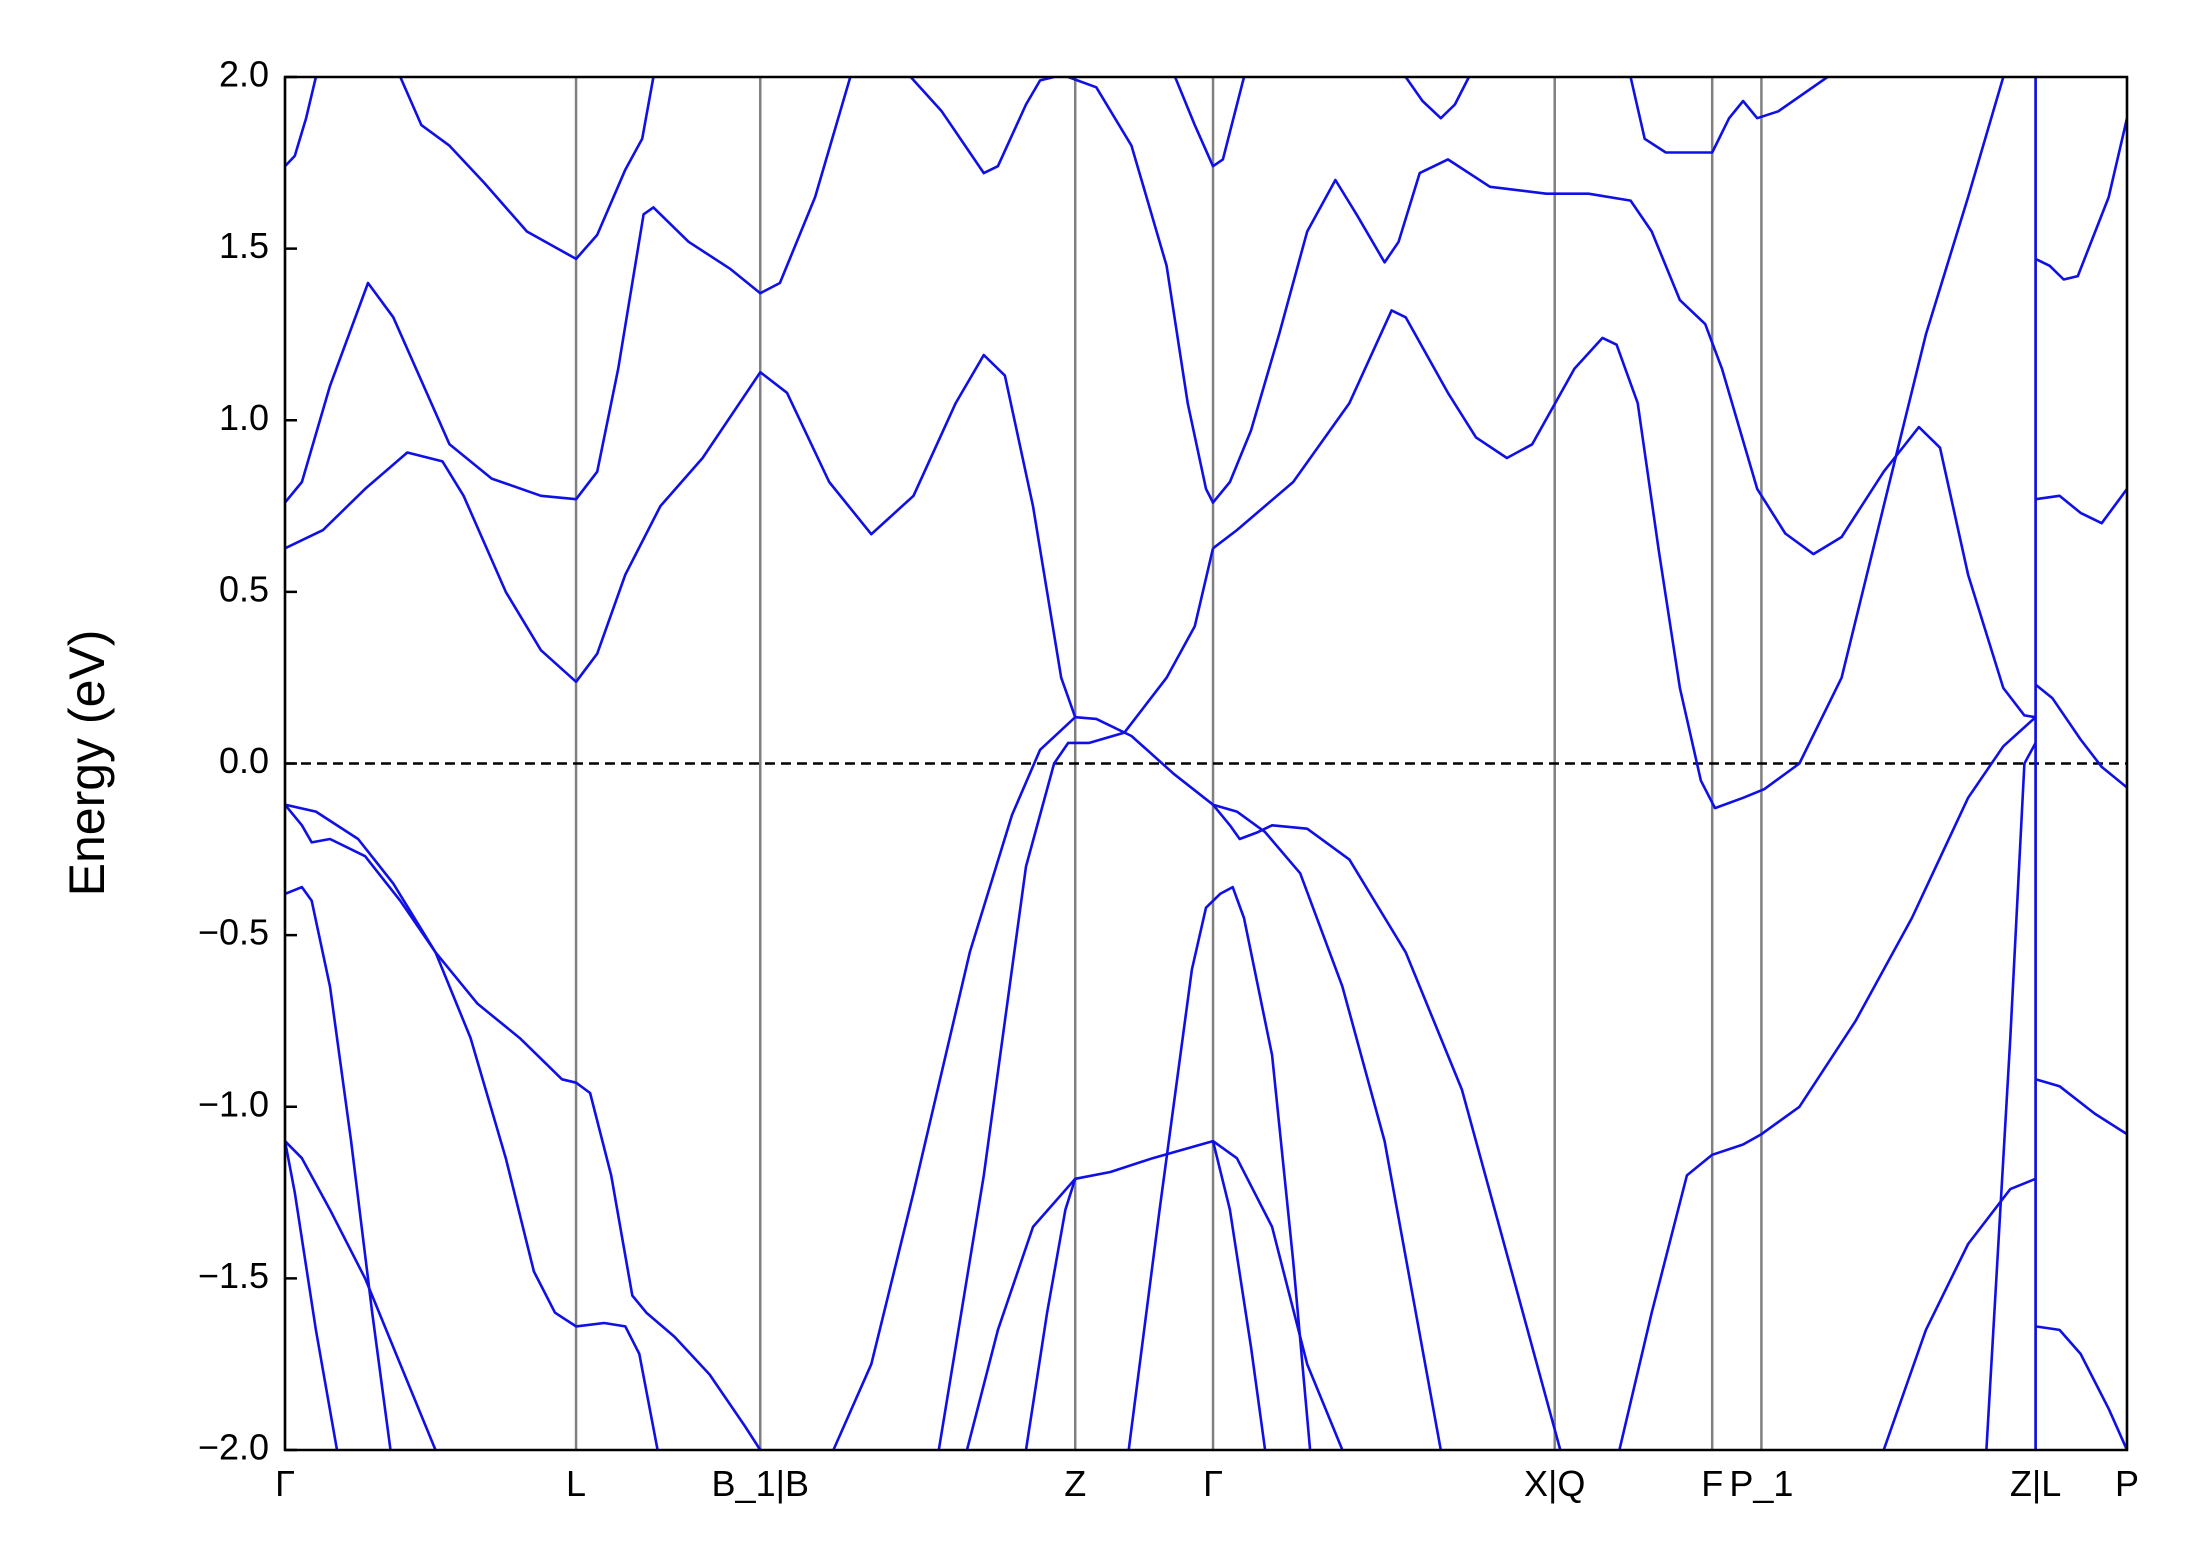 The width and height of the screenshot is (2189, 1567). Describe the element at coordinates (1761, 1483) in the screenshot. I see `x-tick-label: P_1` at that location.